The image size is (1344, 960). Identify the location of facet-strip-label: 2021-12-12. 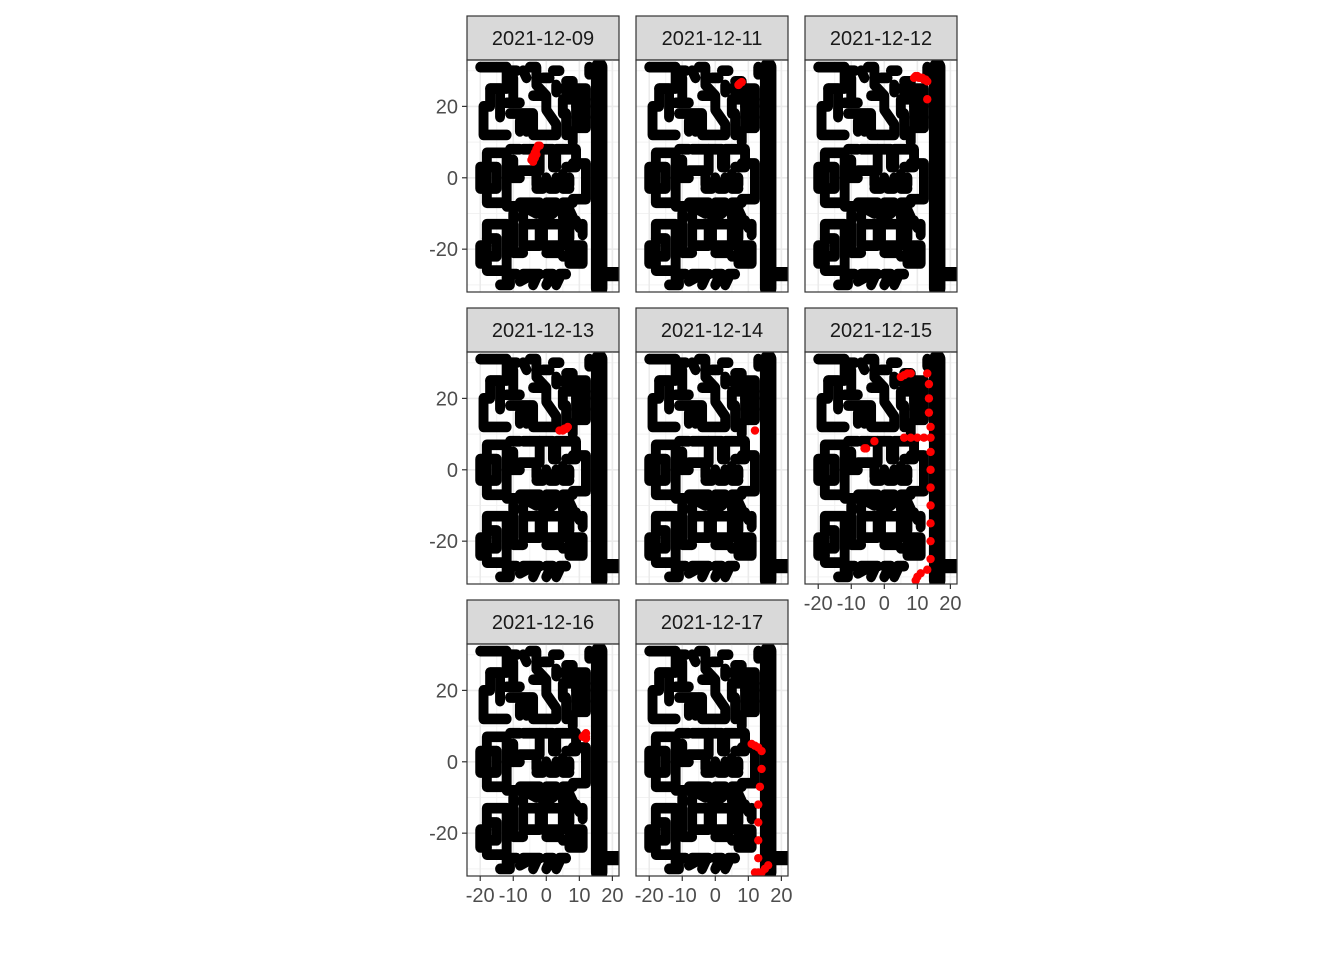
(881, 39).